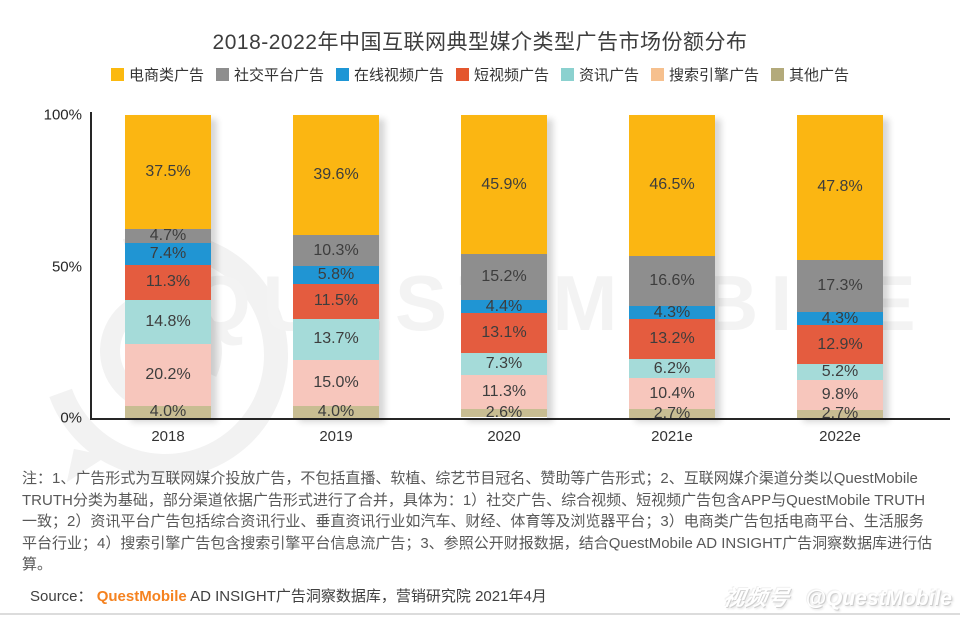 The height and width of the screenshot is (617, 960). I want to click on bar-segment: 20.2%, so click(168, 375).